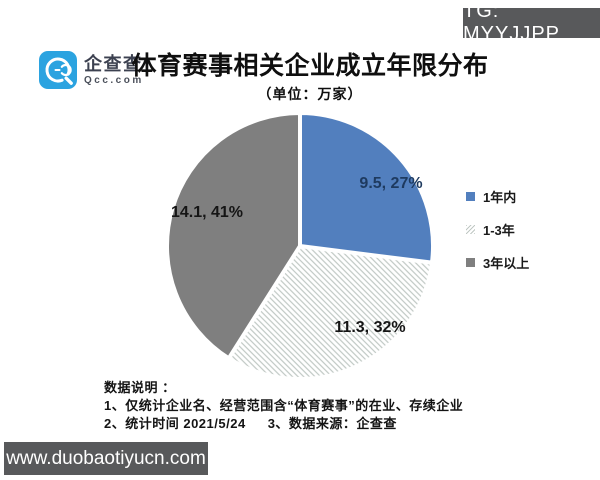 Image resolution: width=600 pixels, height=480 pixels. I want to click on legend-label: 1-3年, so click(499, 230).